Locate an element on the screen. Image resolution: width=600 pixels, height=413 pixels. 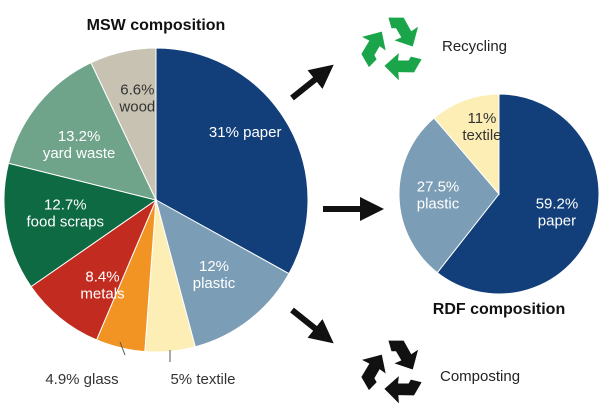
msw-label-food-scraps-line: food scraps is located at coordinates (66, 221).